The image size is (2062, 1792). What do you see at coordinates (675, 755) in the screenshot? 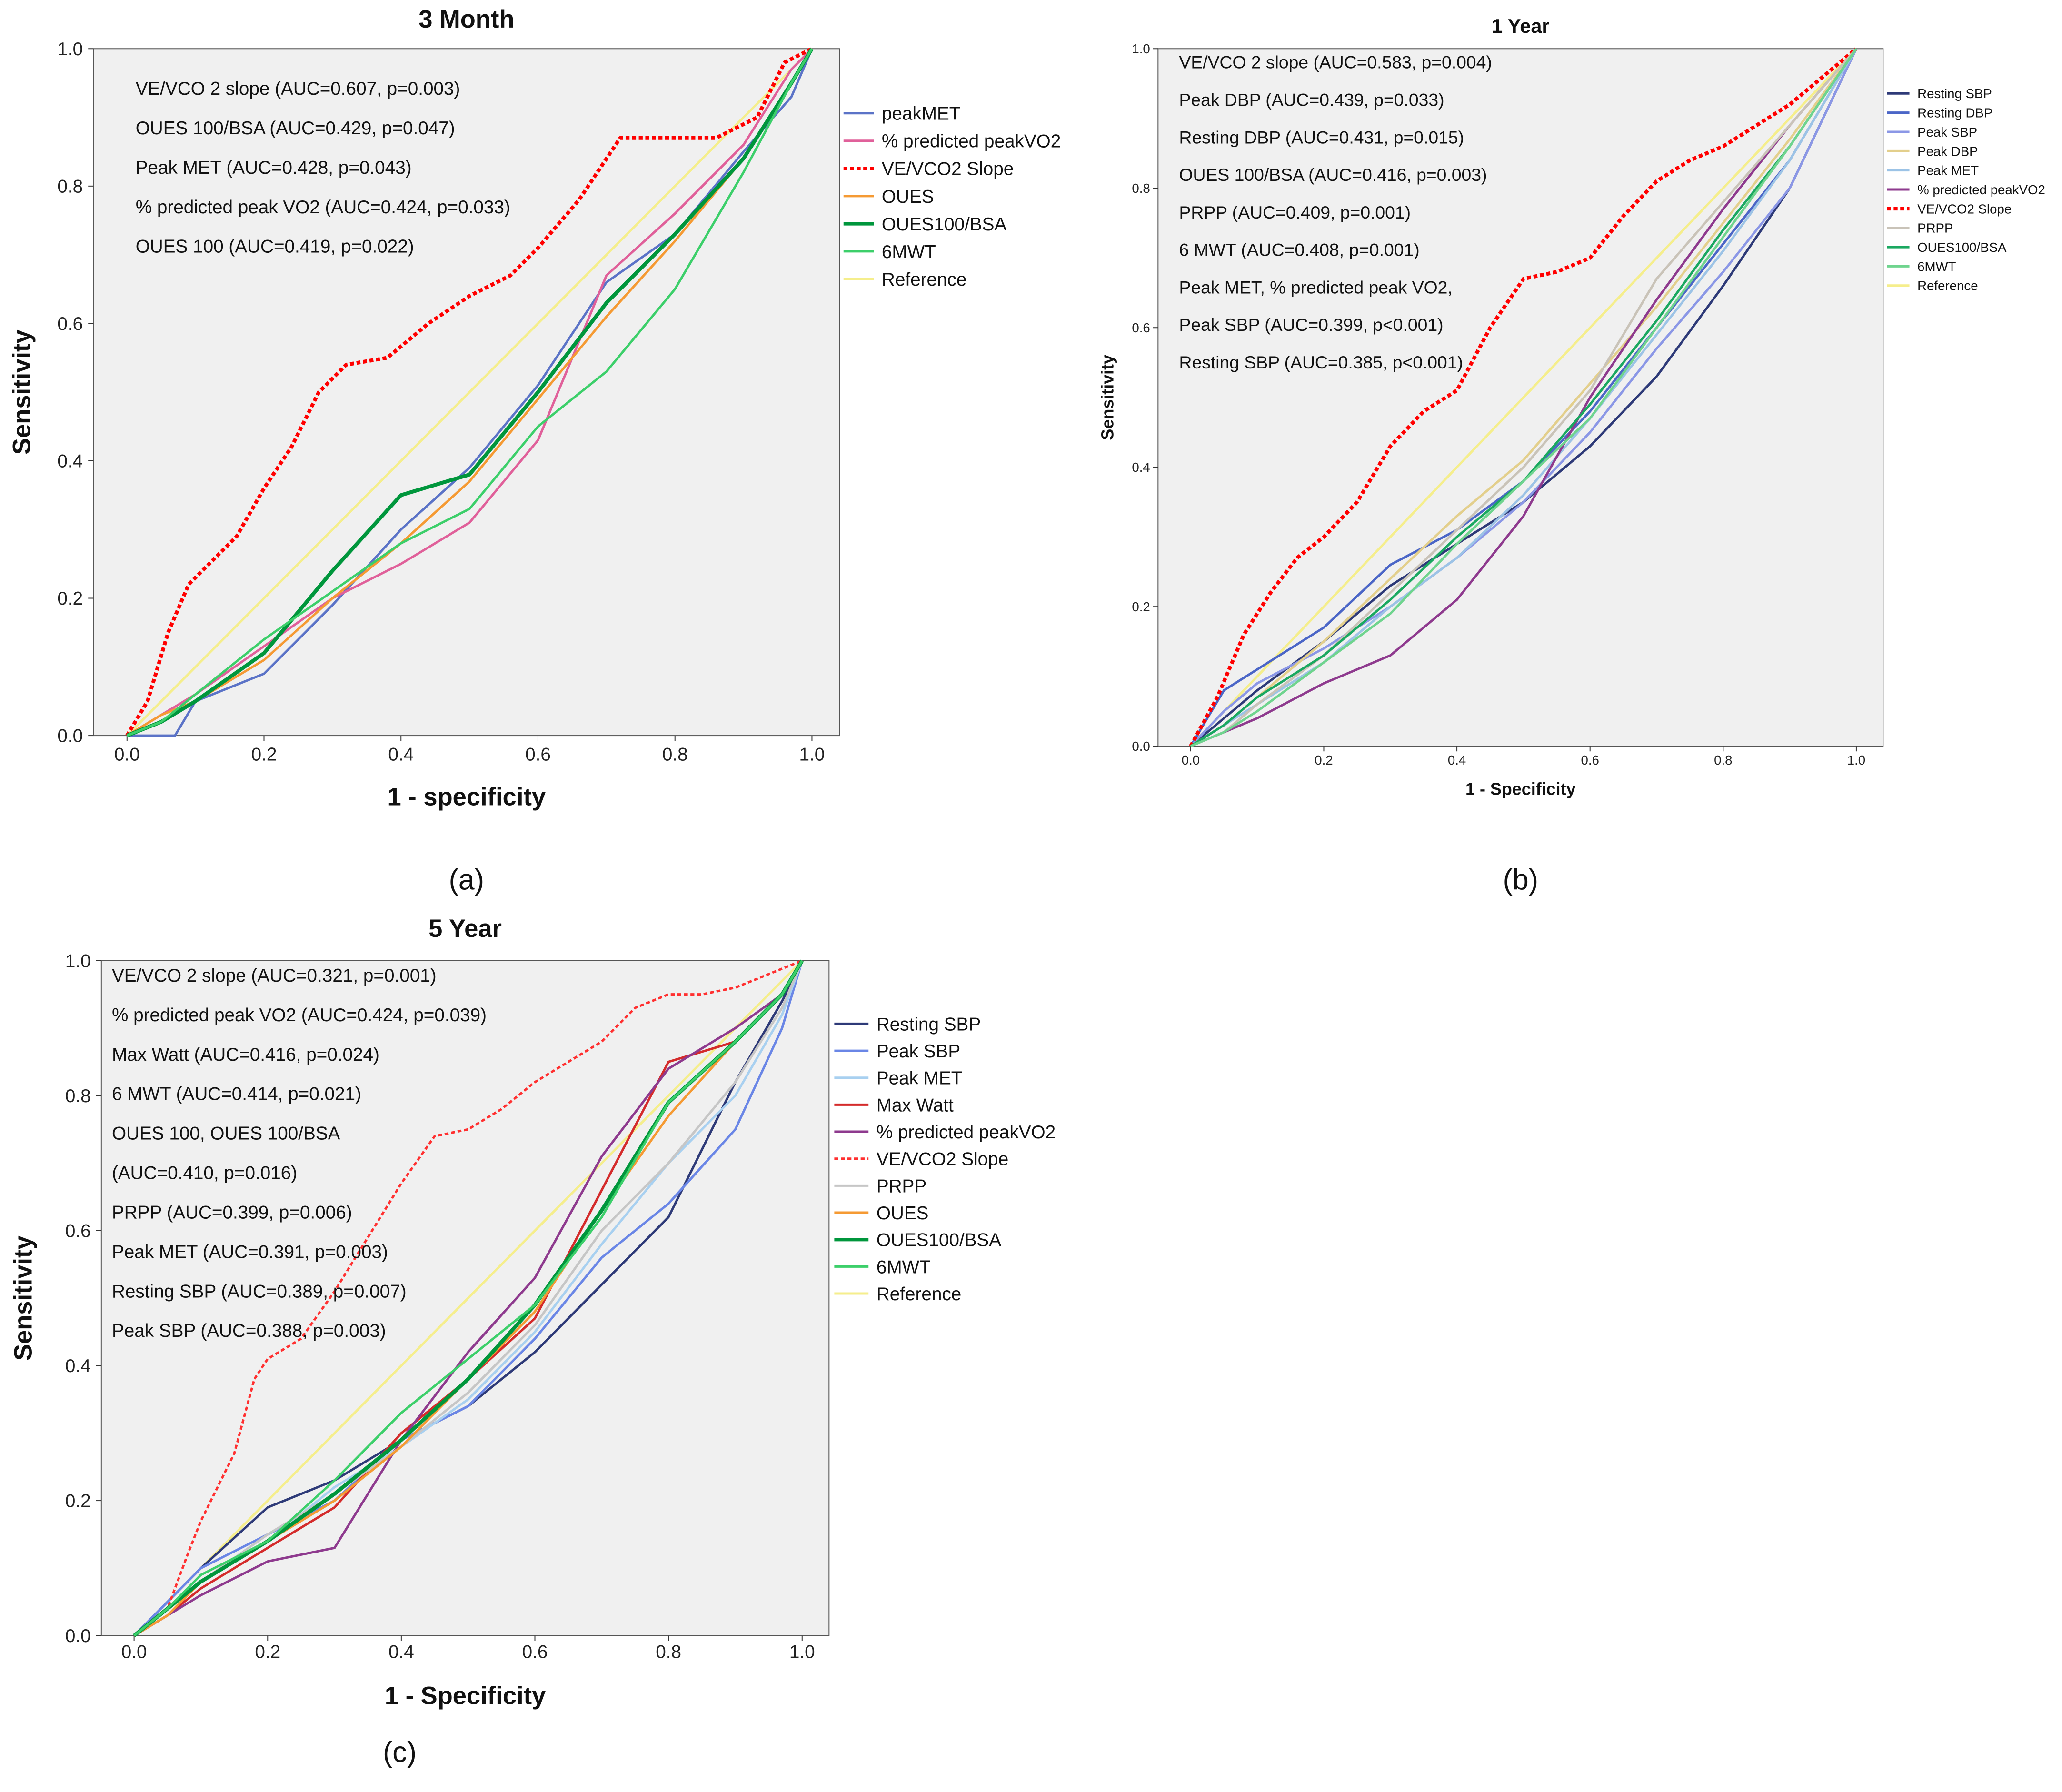
I see `x-tick-label: 0.8` at bounding box center [675, 755].